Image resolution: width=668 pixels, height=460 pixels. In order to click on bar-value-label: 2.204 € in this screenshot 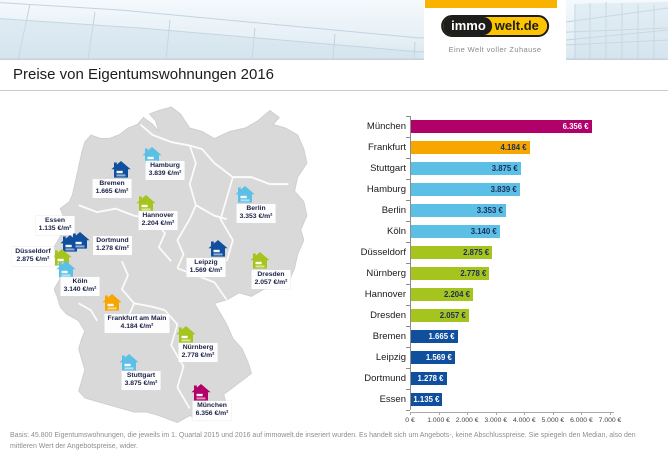, I will do `click(456, 294)`.